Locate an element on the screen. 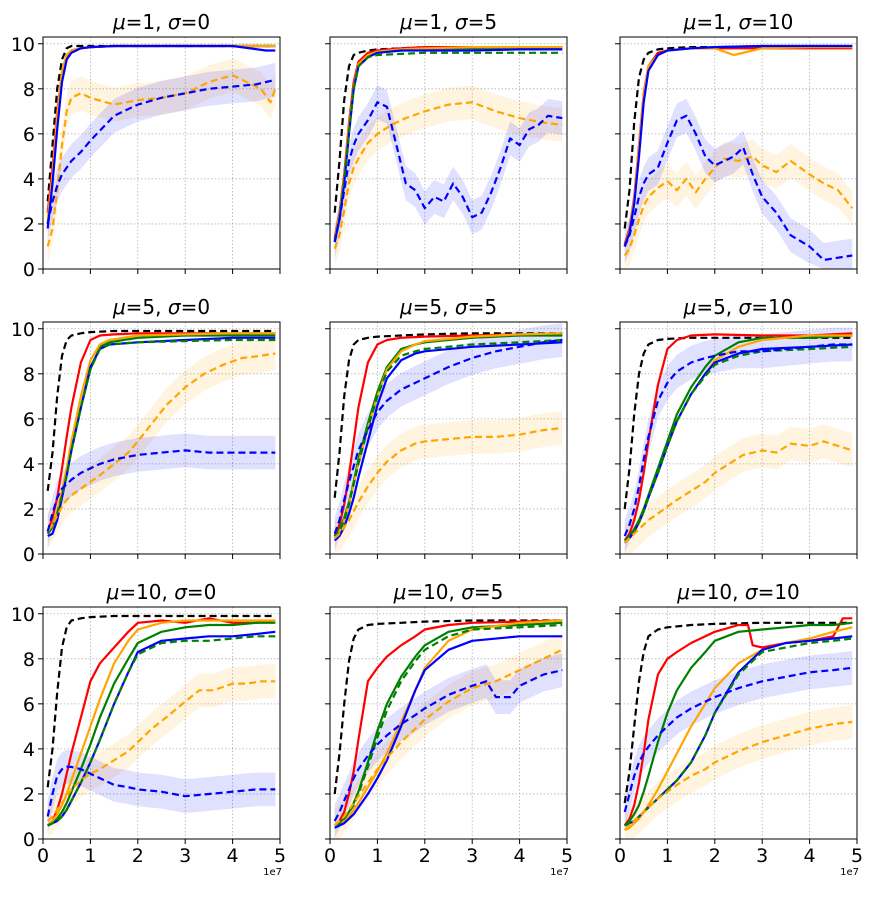 Image resolution: width=872 pixels, height=898 pixels. chart-panel-2: μ=1, σ=5 is located at coordinates (446, 142).